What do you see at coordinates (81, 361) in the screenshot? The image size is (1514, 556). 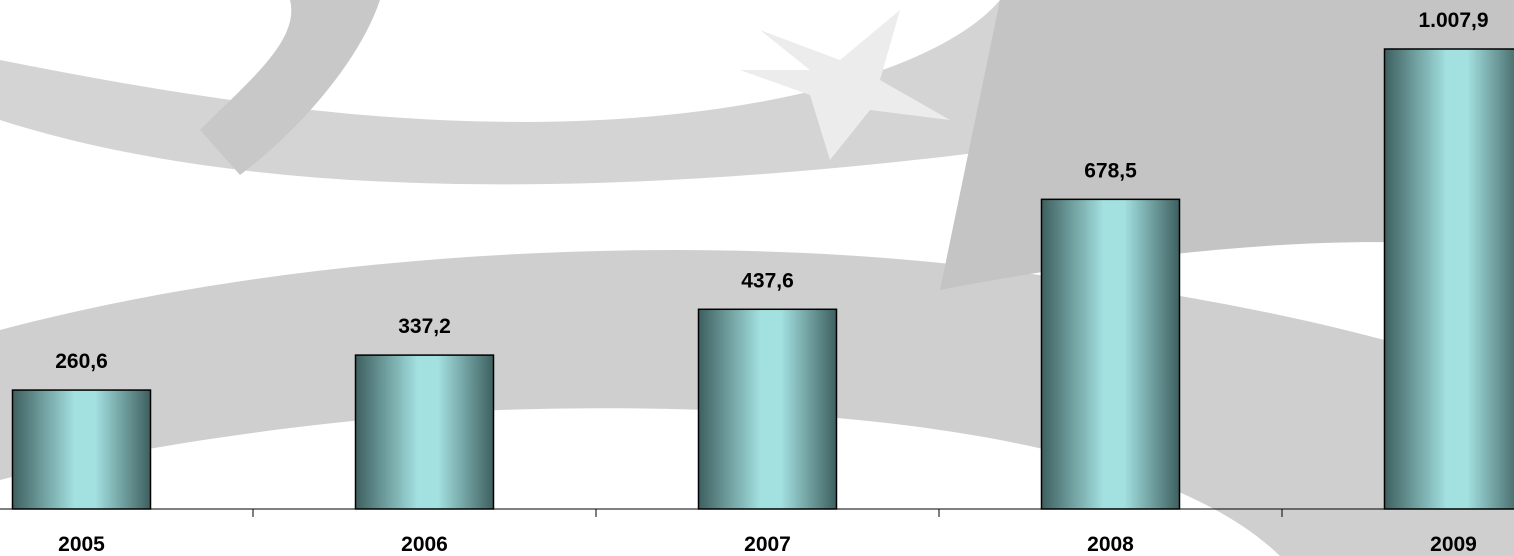 I see `value-label: 260,6` at bounding box center [81, 361].